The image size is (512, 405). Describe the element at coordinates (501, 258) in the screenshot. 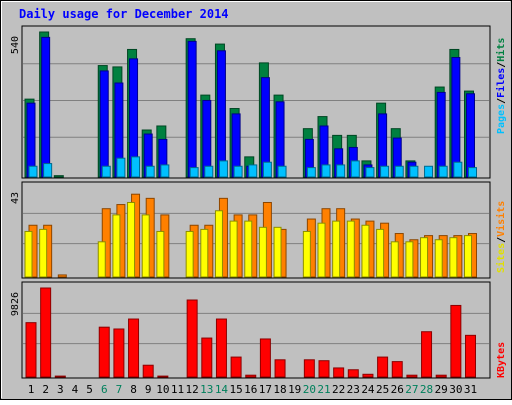

I see `legend-sites: Sites` at that location.